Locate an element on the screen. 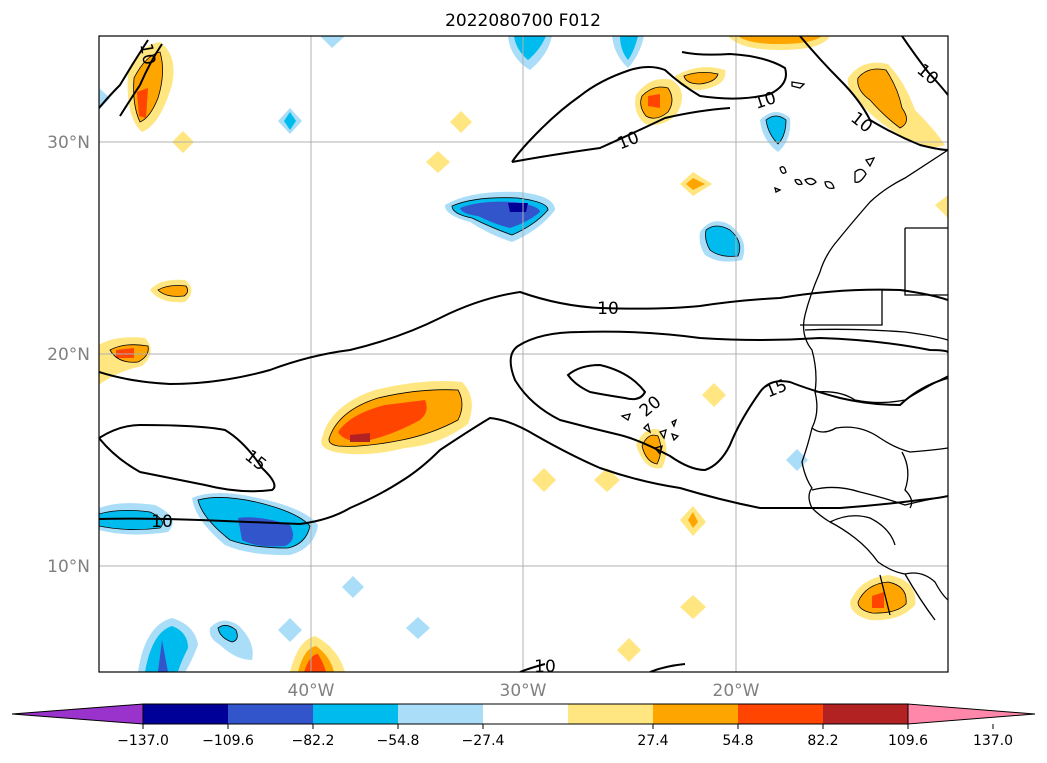 The image size is (1047, 763). lat-label-20n: 20°N is located at coordinates (68, 355).